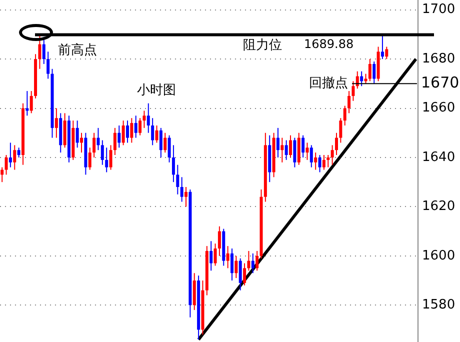 Image resolution: width=460 pixels, height=342 pixels. What do you see at coordinates (439, 58) in the screenshot?
I see `y-tick-label: 1680` at bounding box center [439, 58].